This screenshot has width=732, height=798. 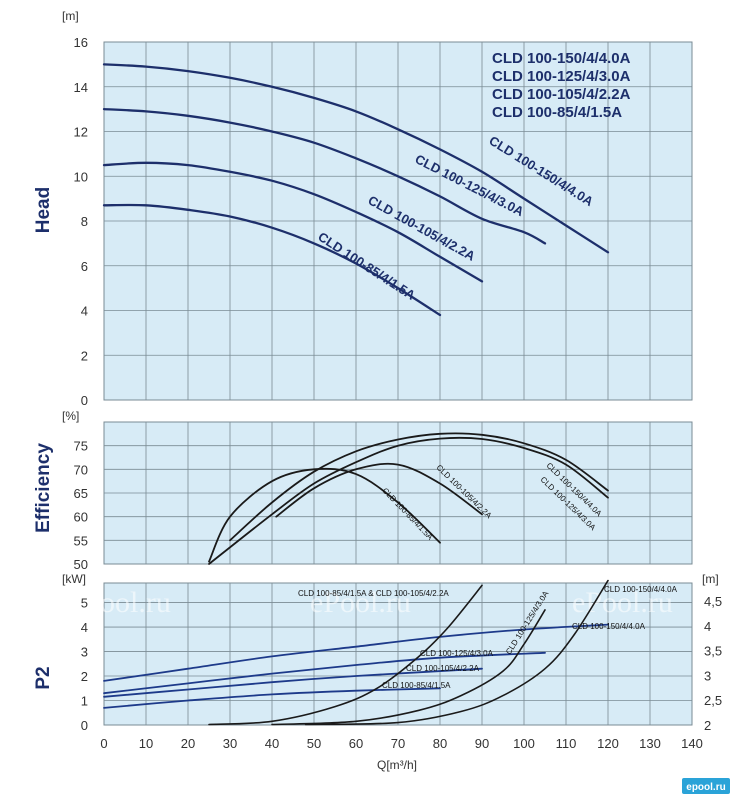 What do you see at coordinates (43, 488) in the screenshot?
I see `efficiency-axis-title: Efficiency` at bounding box center [43, 488].